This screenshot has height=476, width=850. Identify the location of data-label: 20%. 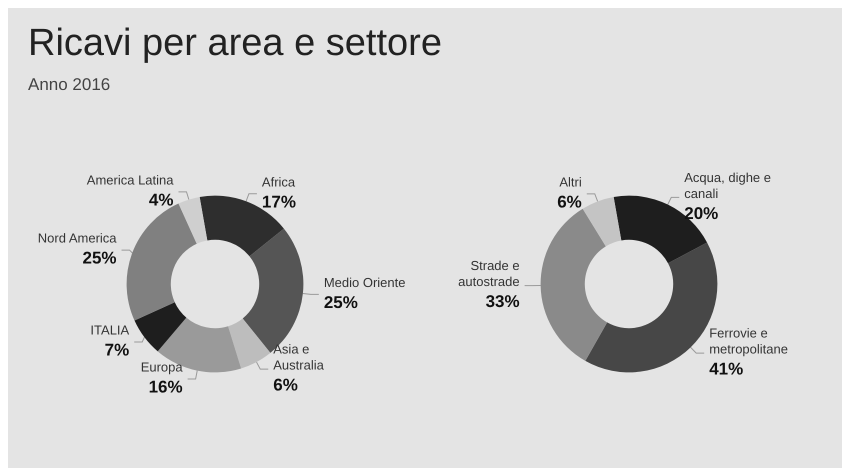
(701, 213).